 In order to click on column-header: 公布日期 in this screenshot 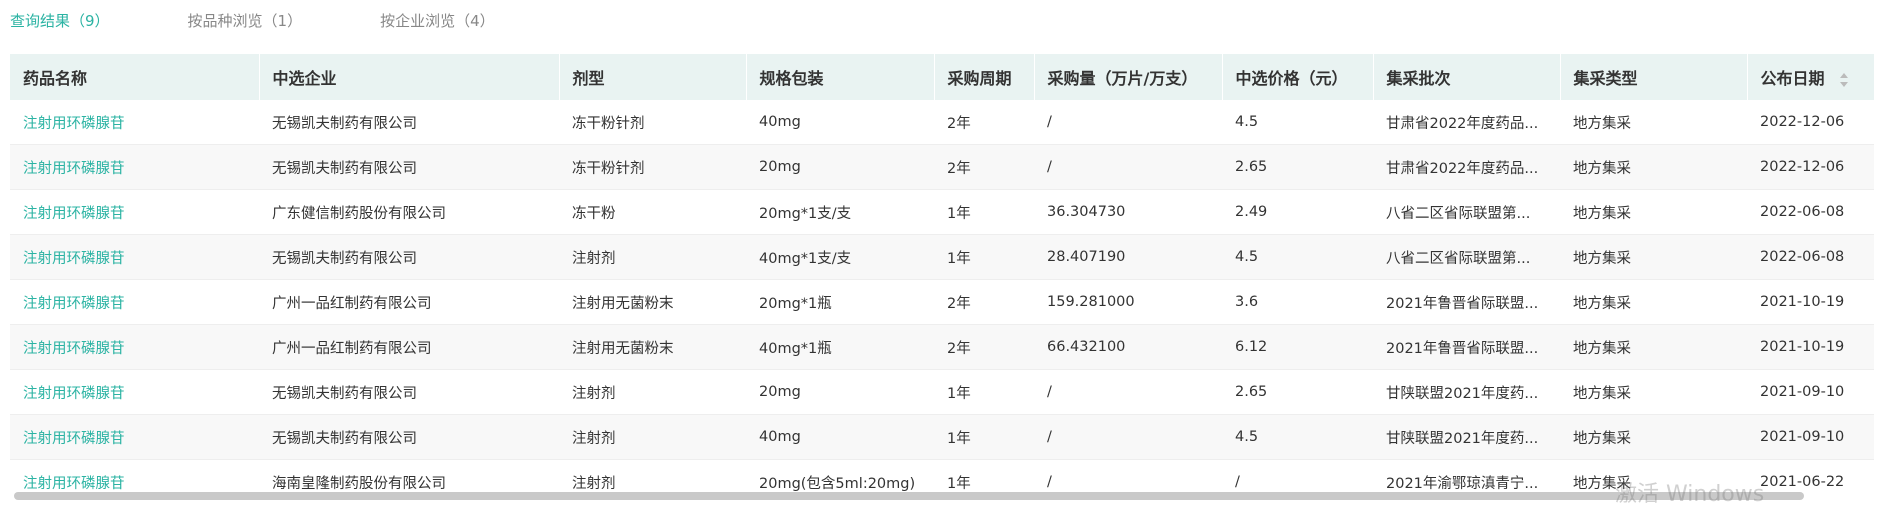, I will do `click(1810, 77)`.